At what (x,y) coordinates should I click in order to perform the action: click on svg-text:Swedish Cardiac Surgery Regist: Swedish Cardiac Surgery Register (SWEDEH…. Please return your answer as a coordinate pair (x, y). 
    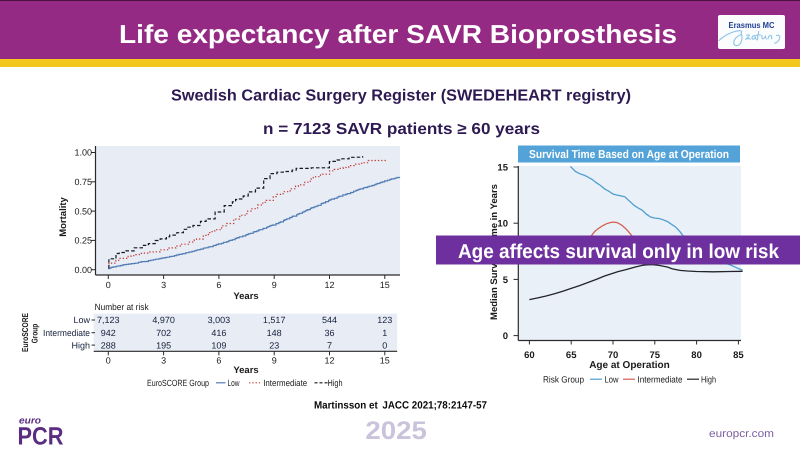
    Looking at the image, I should click on (401, 96).